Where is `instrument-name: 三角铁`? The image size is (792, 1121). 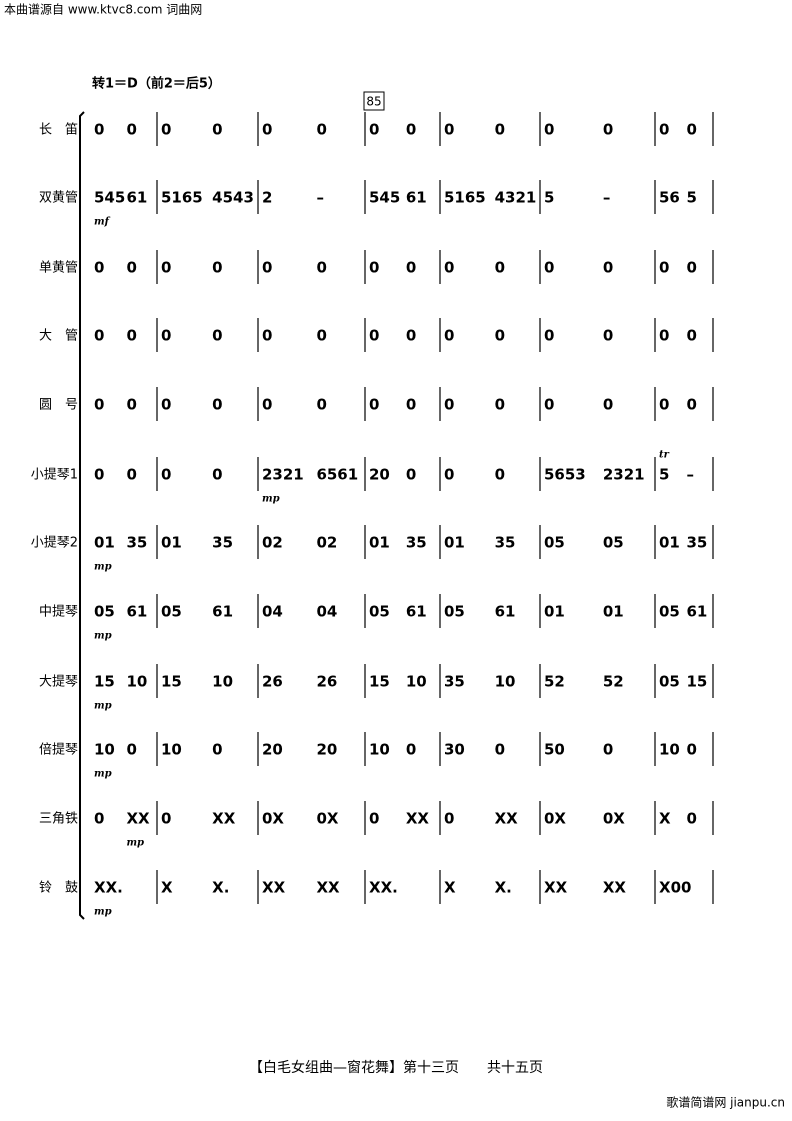
instrument-name: 三角铁 is located at coordinates (58, 819).